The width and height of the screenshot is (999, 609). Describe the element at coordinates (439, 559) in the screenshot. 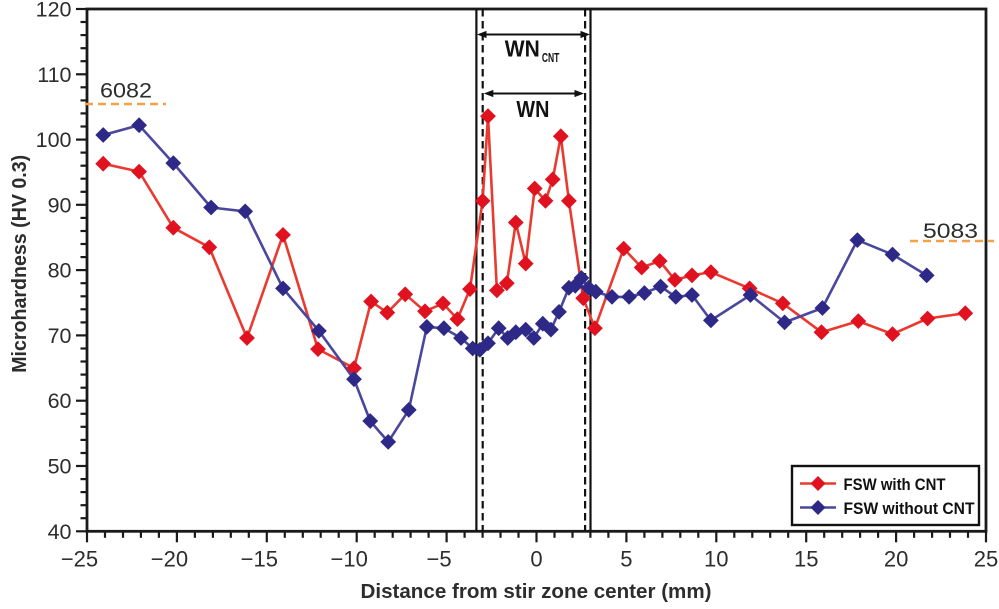

I see `svg-text: −5` at that location.